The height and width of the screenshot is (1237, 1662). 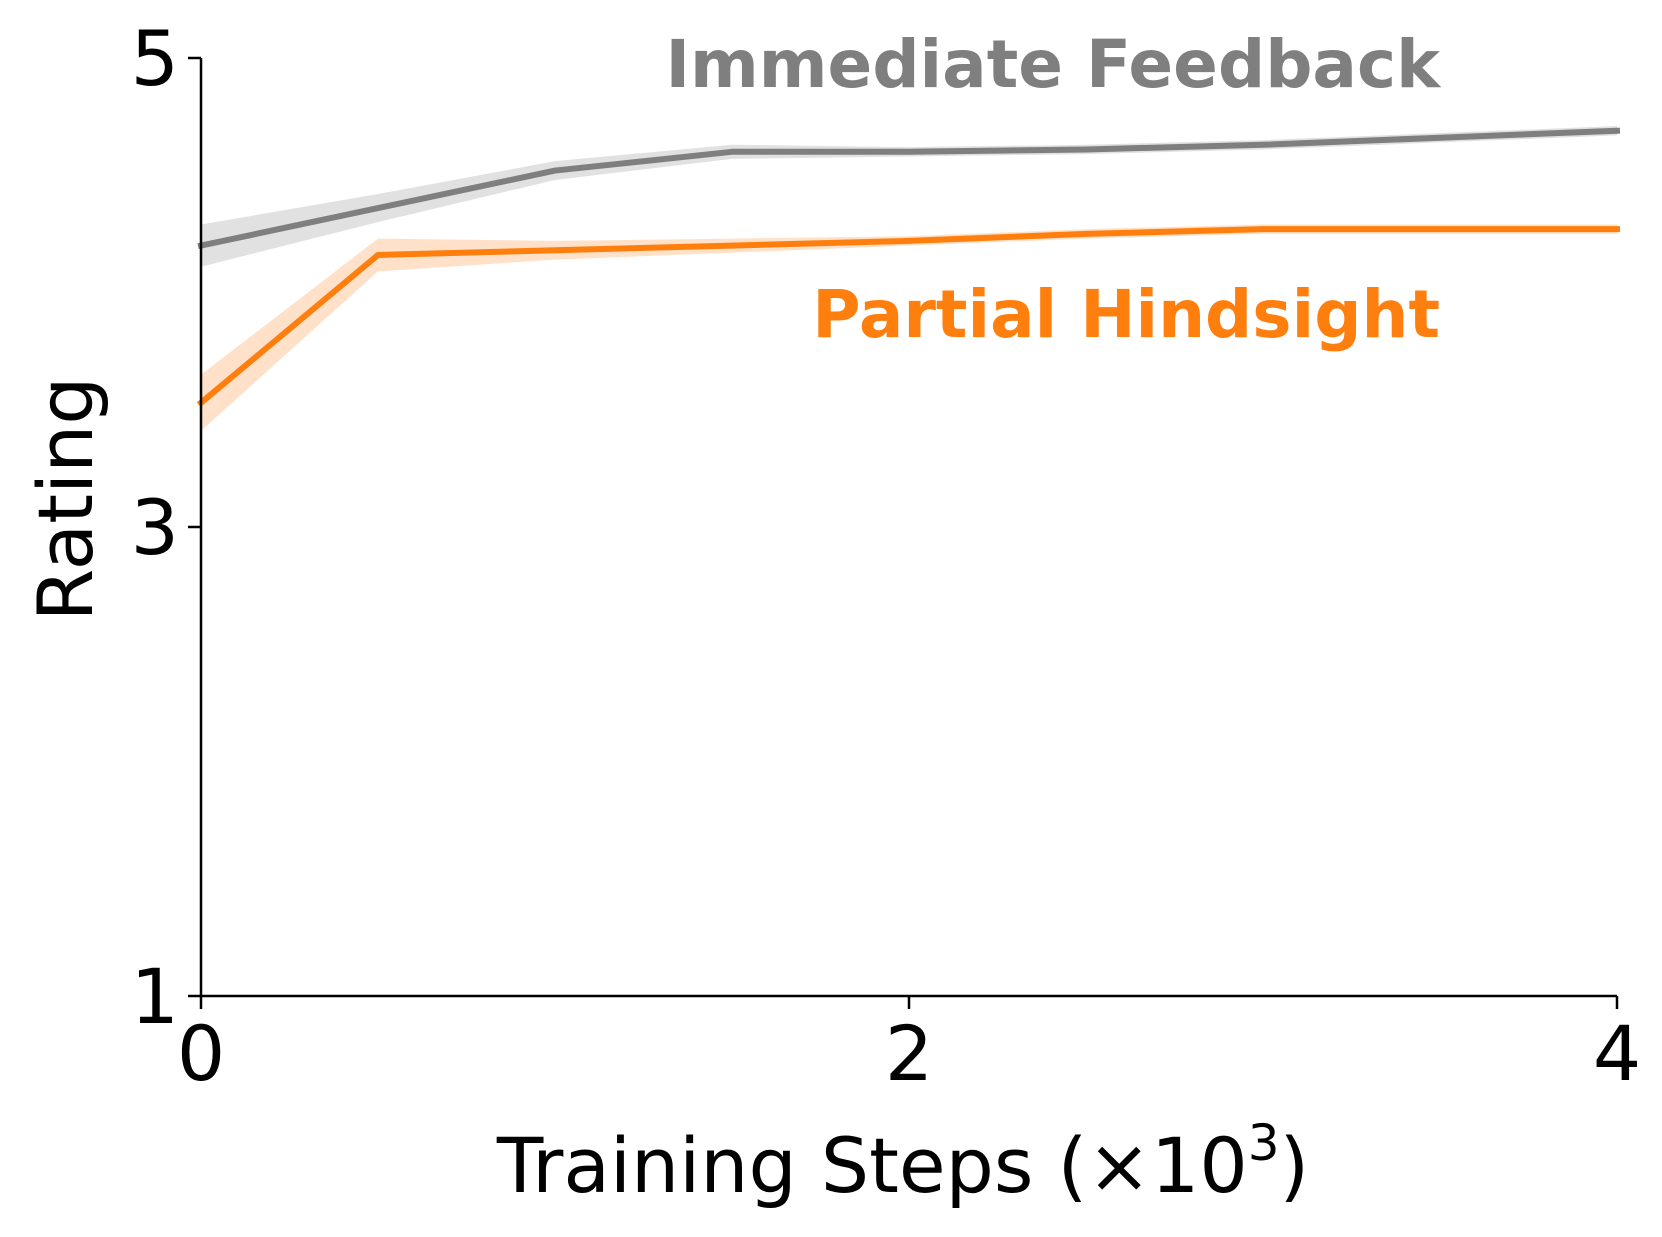 I want to click on y-tick-label: 5, so click(x=155, y=58).